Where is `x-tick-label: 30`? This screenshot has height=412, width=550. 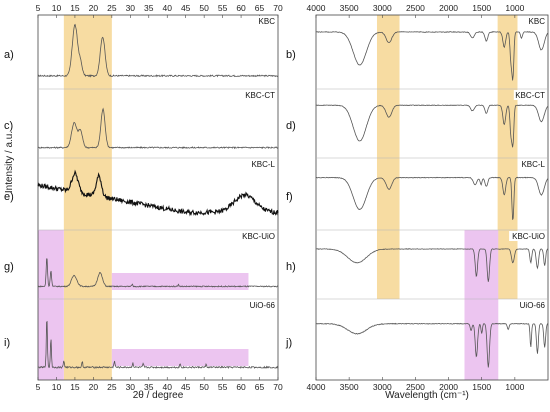
x-tick-label: 30 is located at coordinates (131, 387).